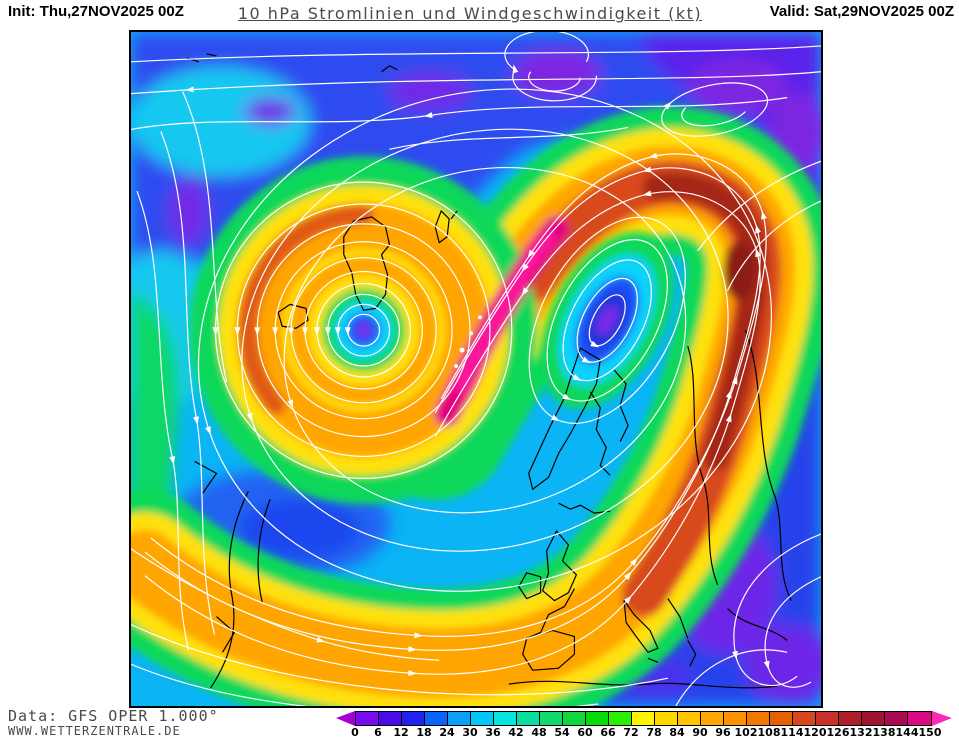  What do you see at coordinates (654, 732) in the screenshot?
I see `legend-tick-label: 78` at bounding box center [654, 732].